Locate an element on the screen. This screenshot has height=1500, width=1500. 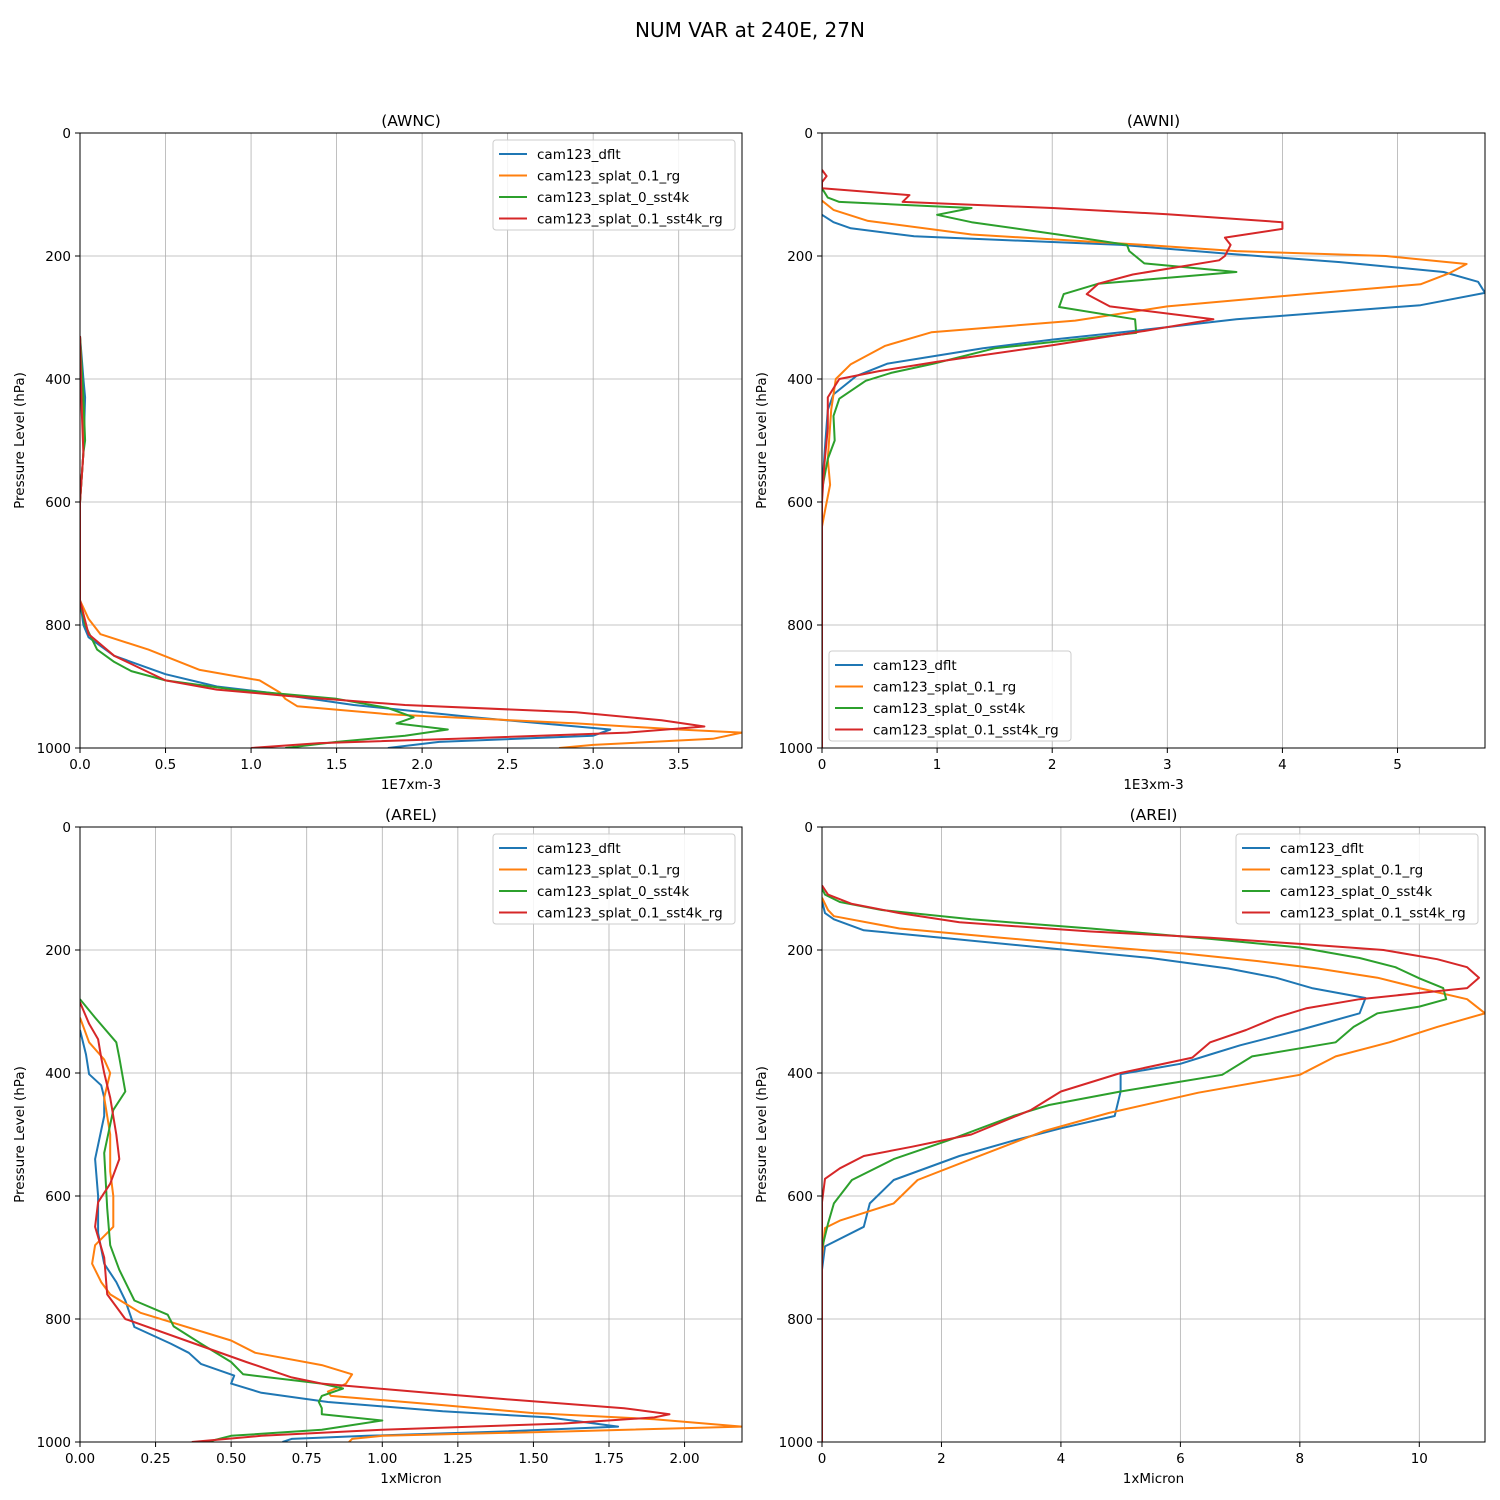
x-tick-label: 2.0 is located at coordinates (421, 765).